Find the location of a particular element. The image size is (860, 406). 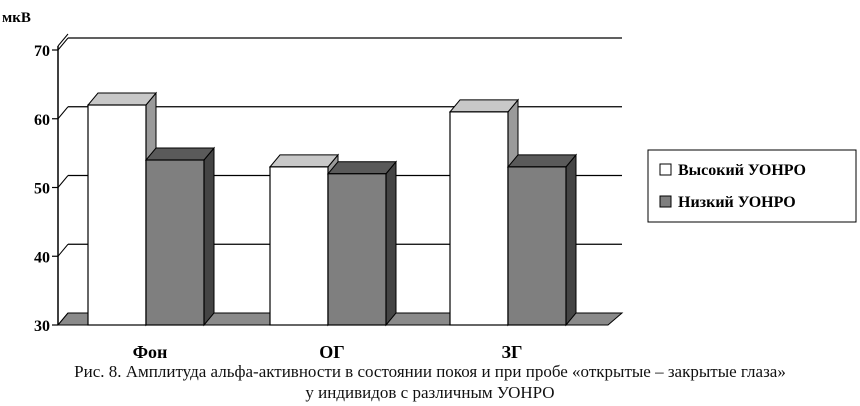

legend-label-low: Низкий УОНРО is located at coordinates (737, 202).